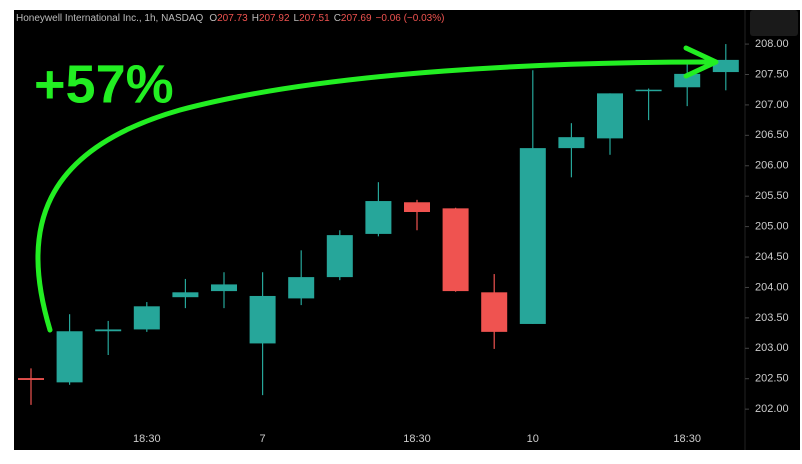 The width and height of the screenshot is (802, 464). Describe the element at coordinates (356, 18) in the screenshot. I see `ohlc-value: 207.69` at that location.